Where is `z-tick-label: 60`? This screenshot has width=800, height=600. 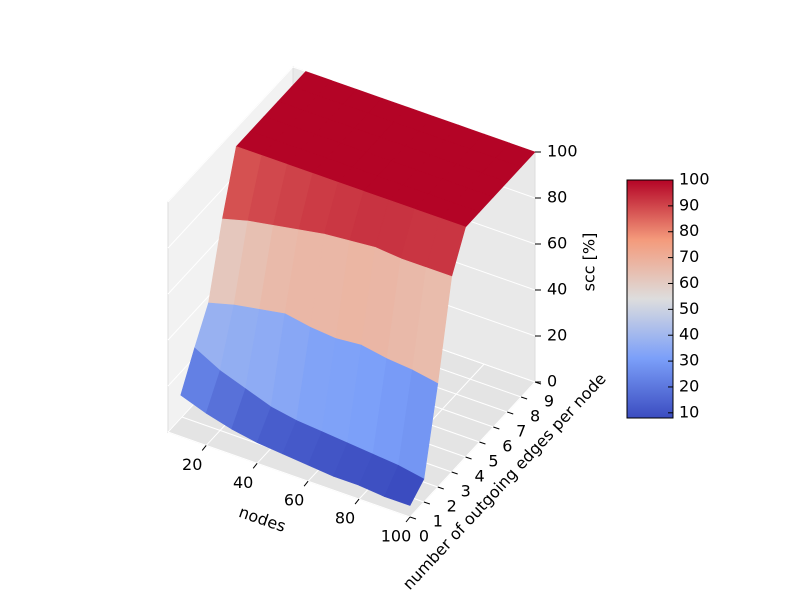
z-tick-label: 60 is located at coordinates (557, 243).